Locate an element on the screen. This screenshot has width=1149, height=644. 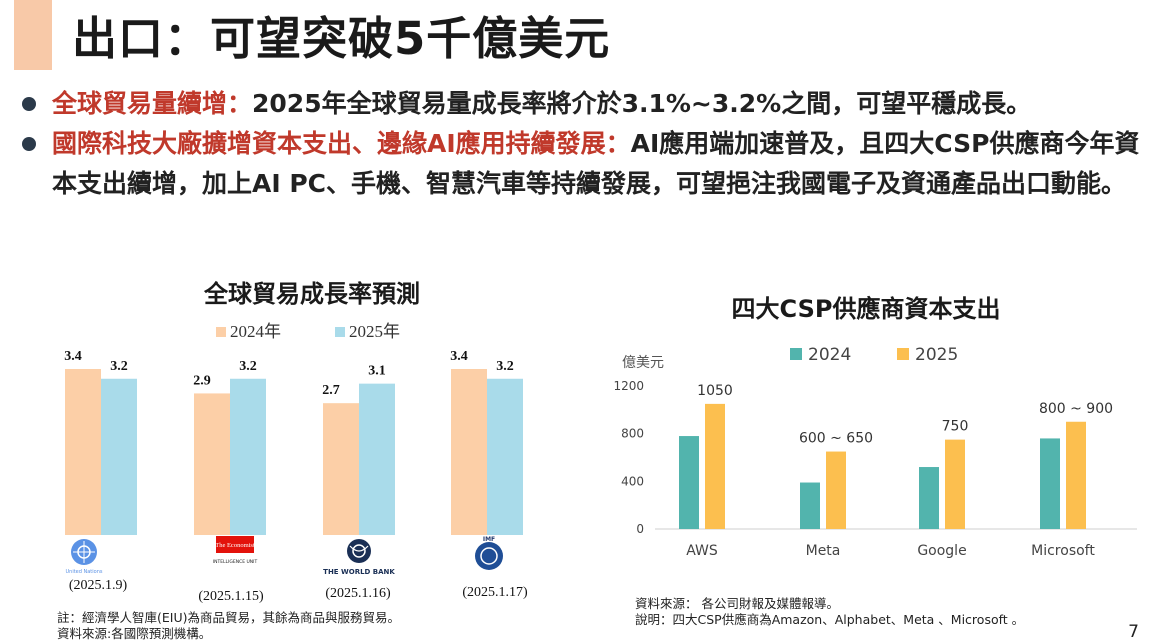
legend-label: 2024年 is located at coordinates (255, 331).